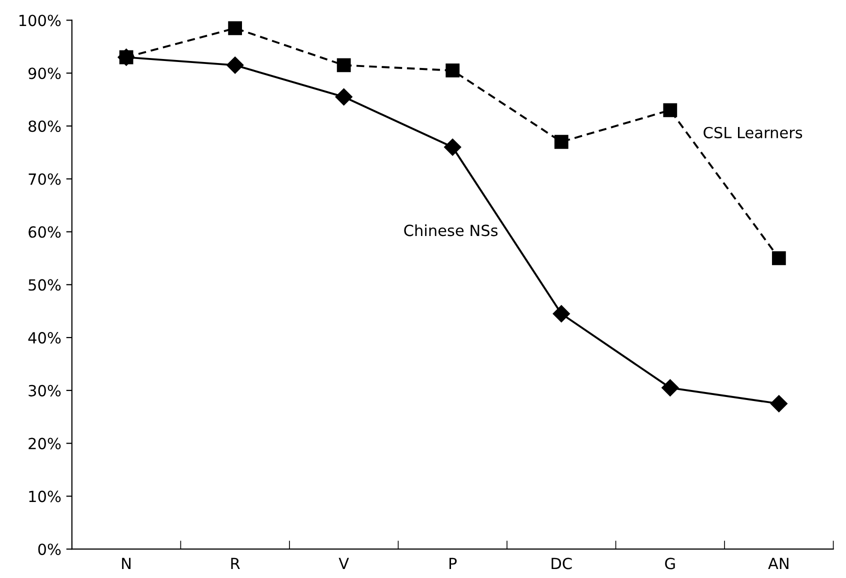 The height and width of the screenshot is (578, 846). I want to click on y-tick-label: 50%, so click(44, 285).